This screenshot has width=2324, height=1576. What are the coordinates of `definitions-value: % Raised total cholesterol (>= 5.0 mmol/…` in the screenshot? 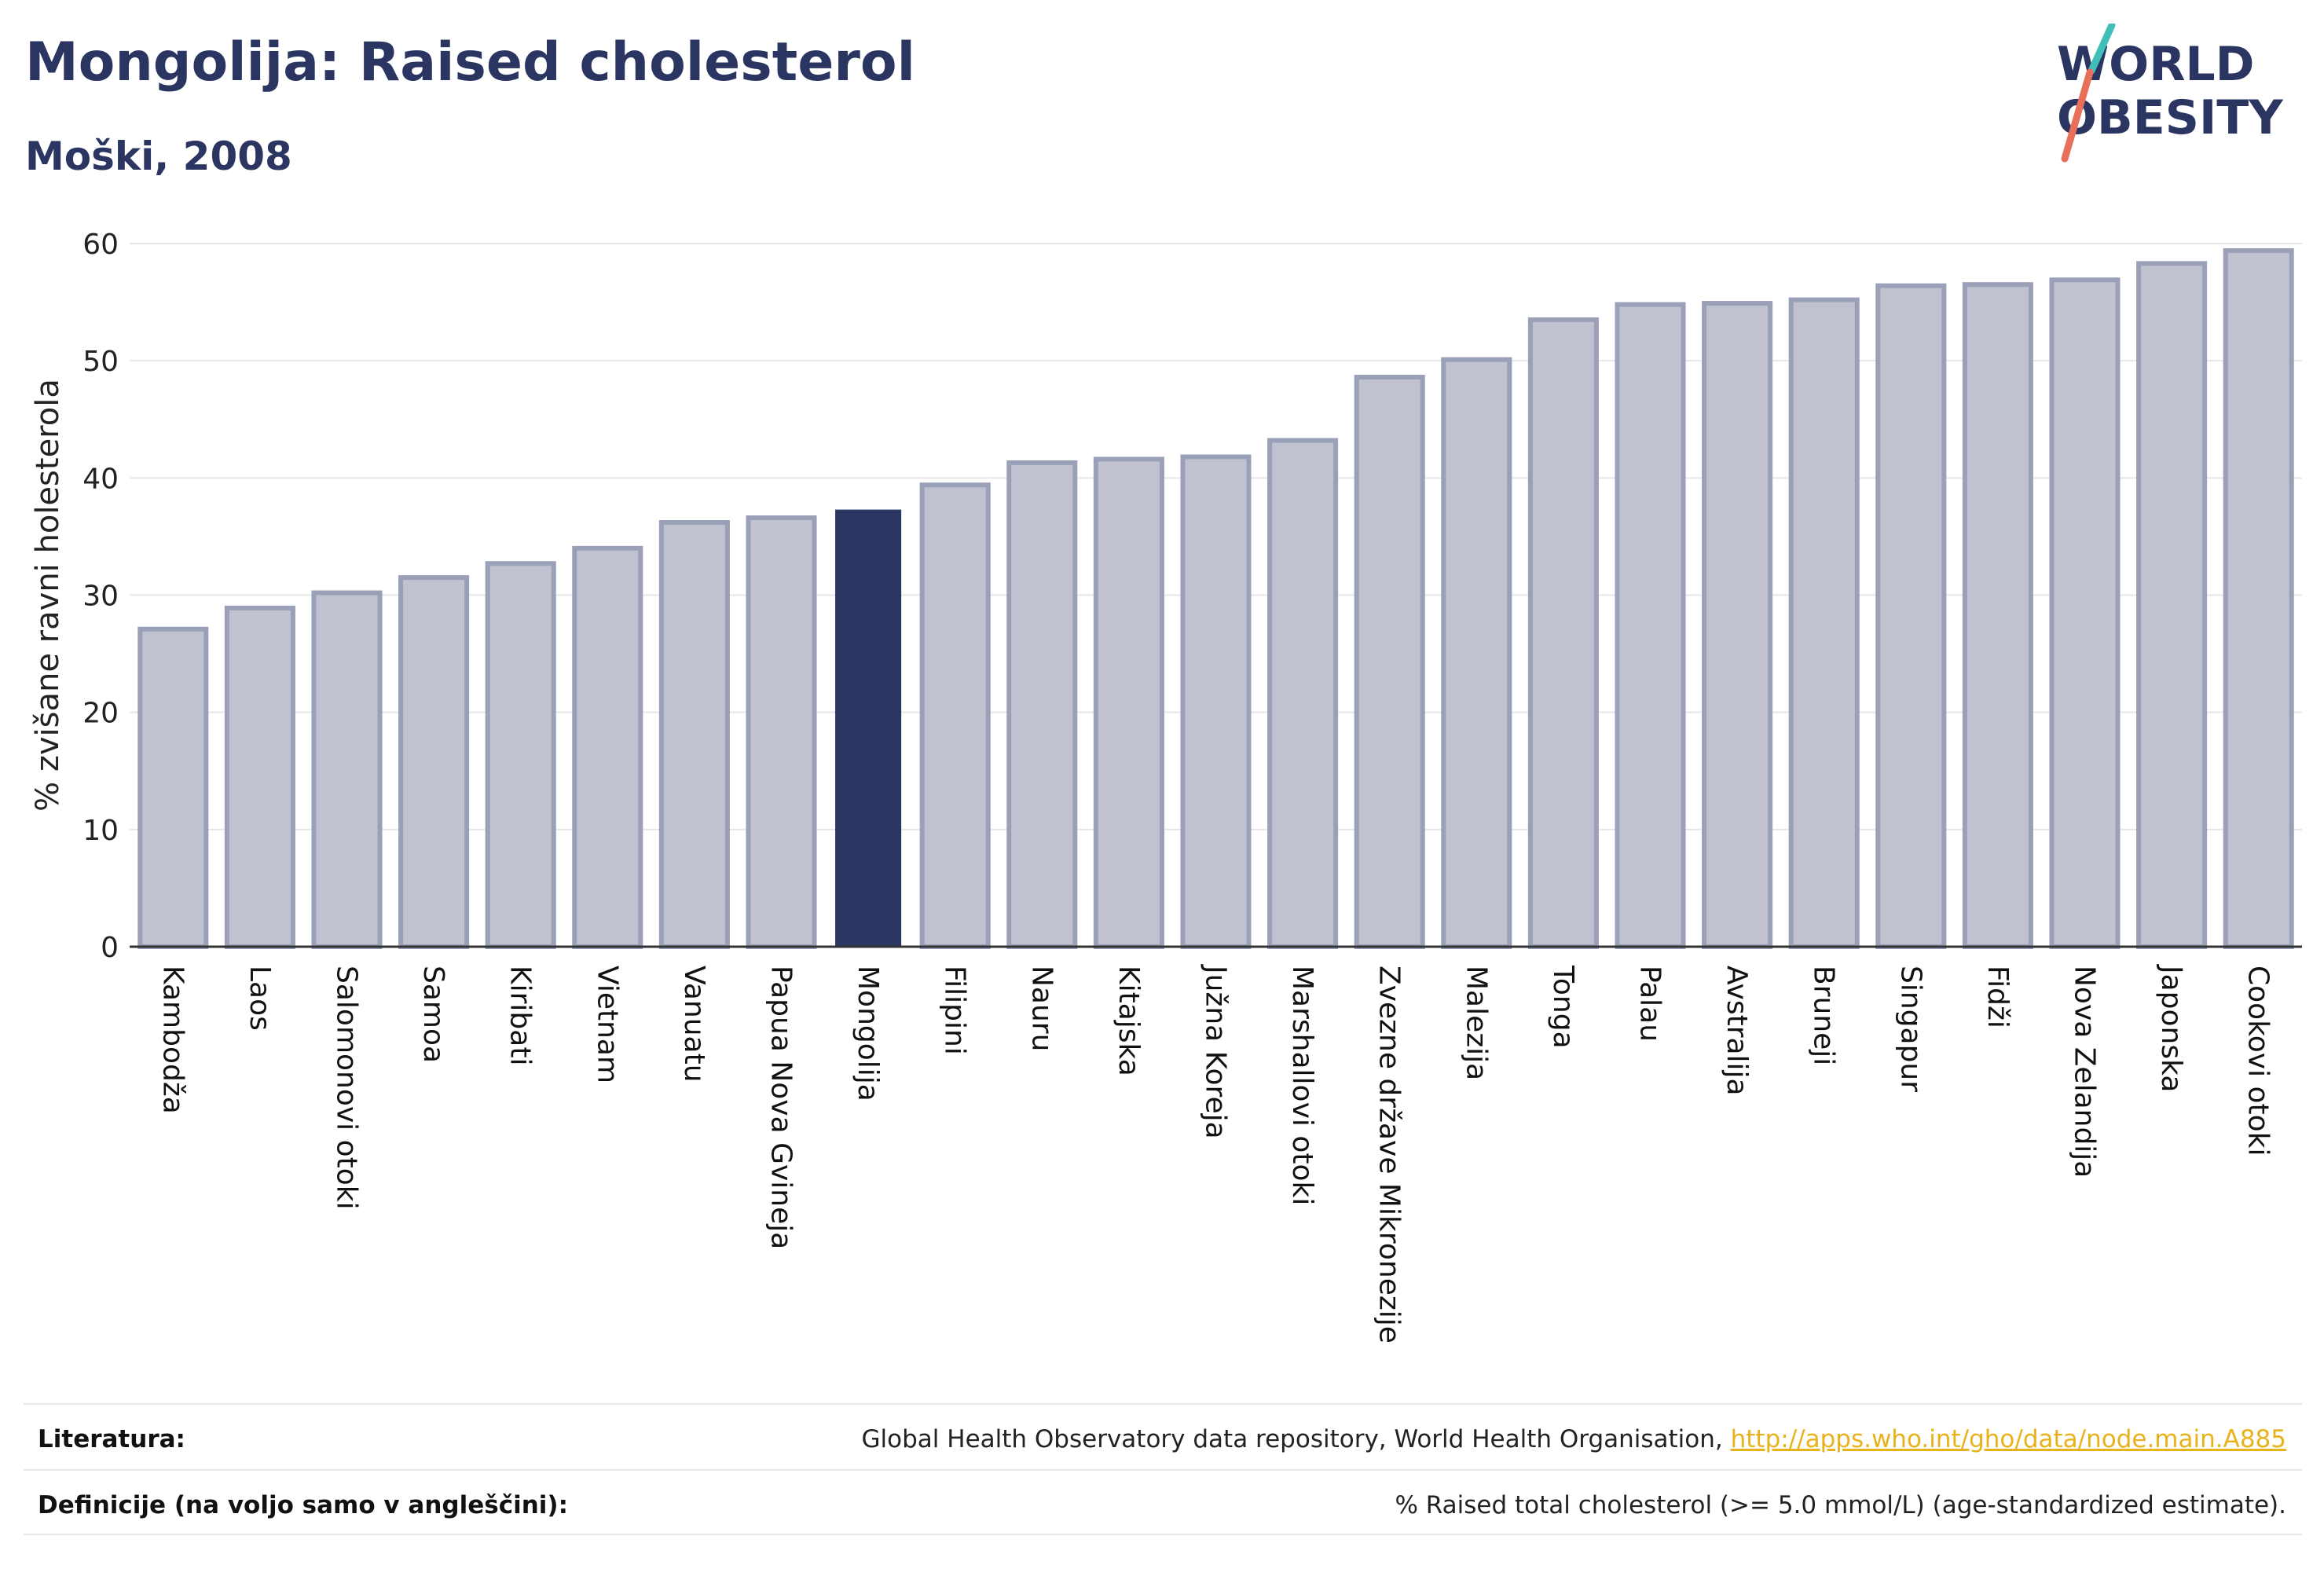 It's located at (1840, 1505).